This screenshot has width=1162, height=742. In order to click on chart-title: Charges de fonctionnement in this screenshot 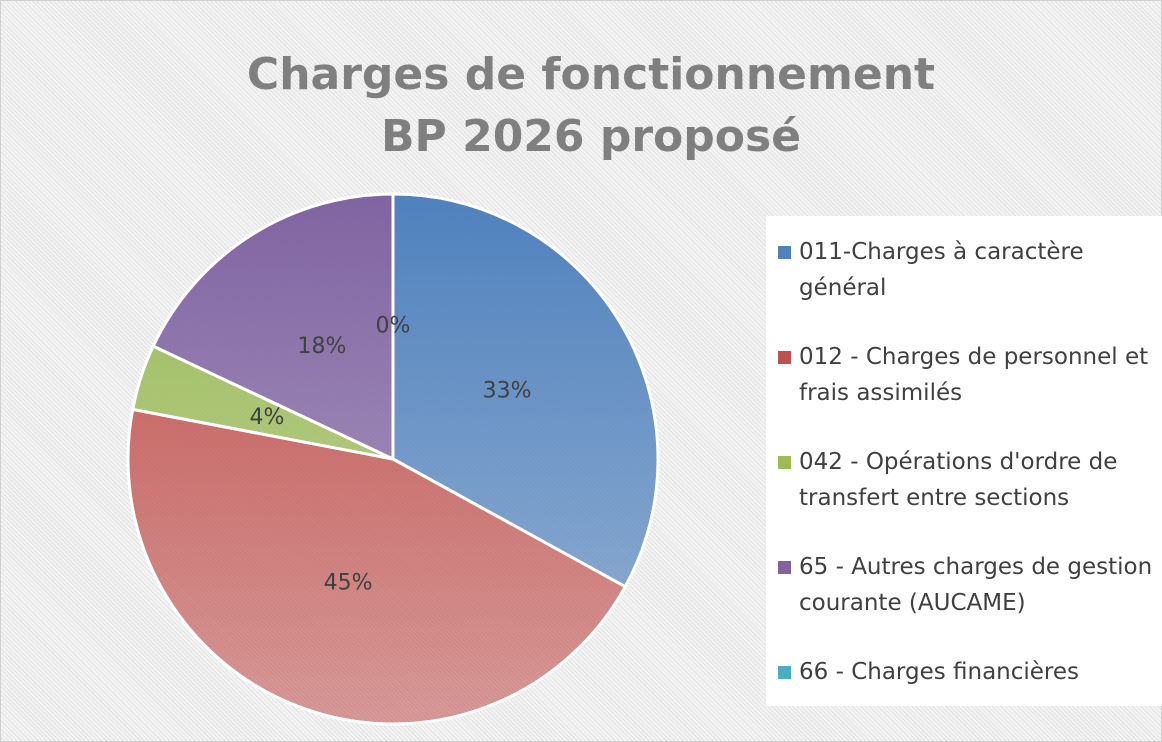, I will do `click(591, 74)`.